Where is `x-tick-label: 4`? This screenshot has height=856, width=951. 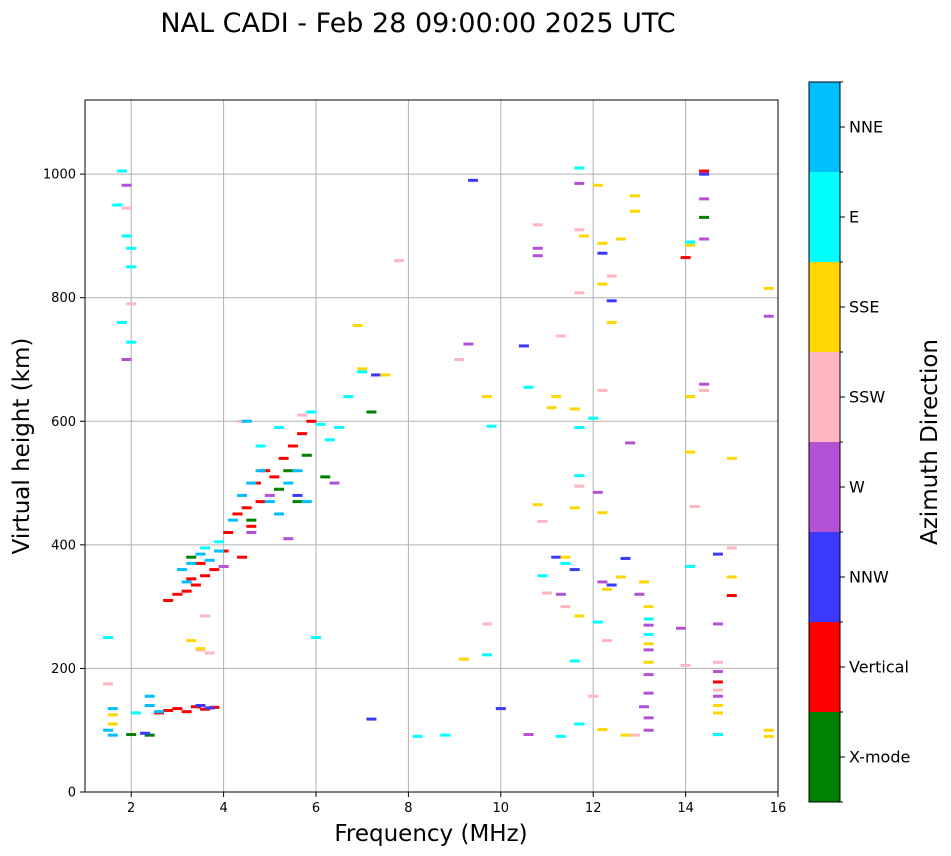 x-tick-label: 4 is located at coordinates (223, 808).